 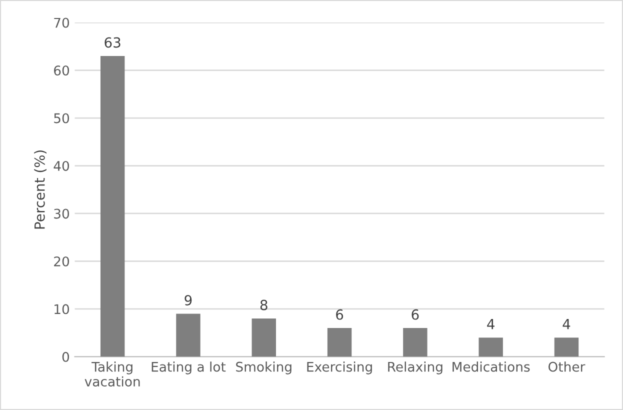 What do you see at coordinates (112, 374) in the screenshot?
I see `x-tick-label: Taking vacation` at bounding box center [112, 374].